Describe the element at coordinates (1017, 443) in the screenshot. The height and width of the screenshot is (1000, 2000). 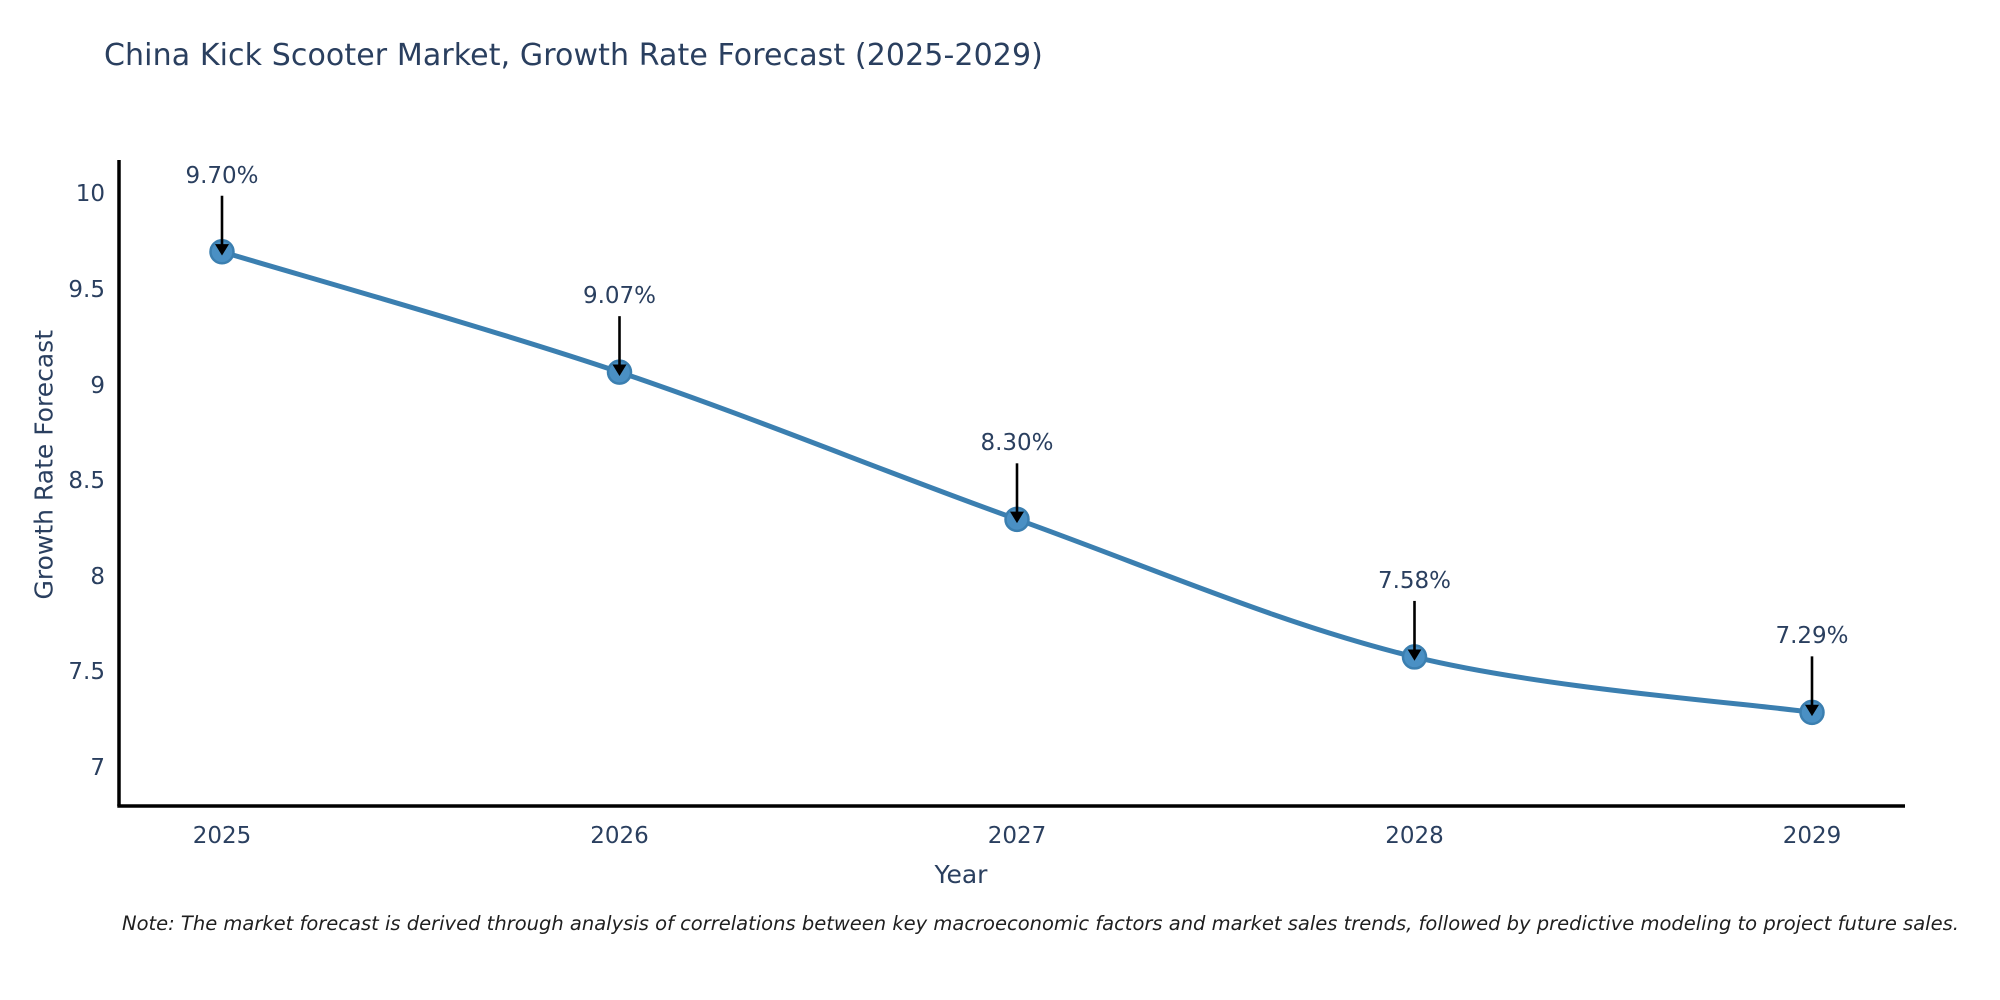
I see `data-point-label: 8.30%` at that location.